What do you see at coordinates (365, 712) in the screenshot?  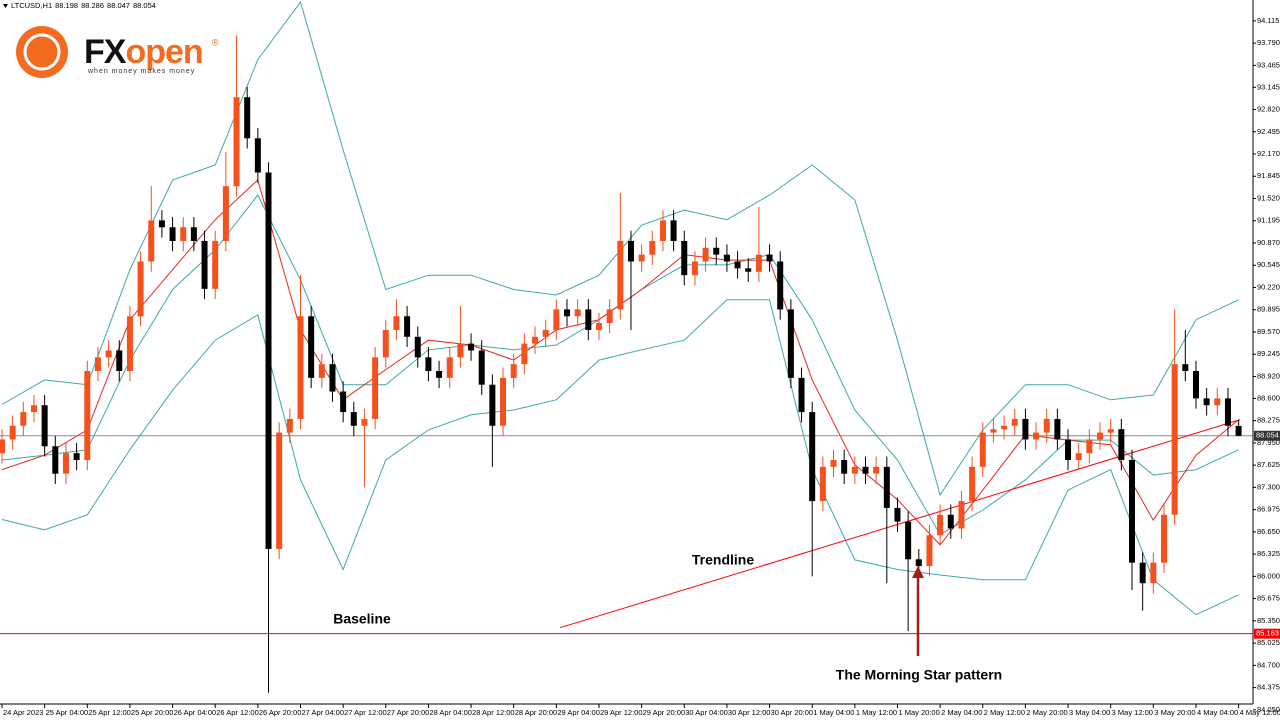 I see `x-tick-label: 27 Apr 12:00` at bounding box center [365, 712].